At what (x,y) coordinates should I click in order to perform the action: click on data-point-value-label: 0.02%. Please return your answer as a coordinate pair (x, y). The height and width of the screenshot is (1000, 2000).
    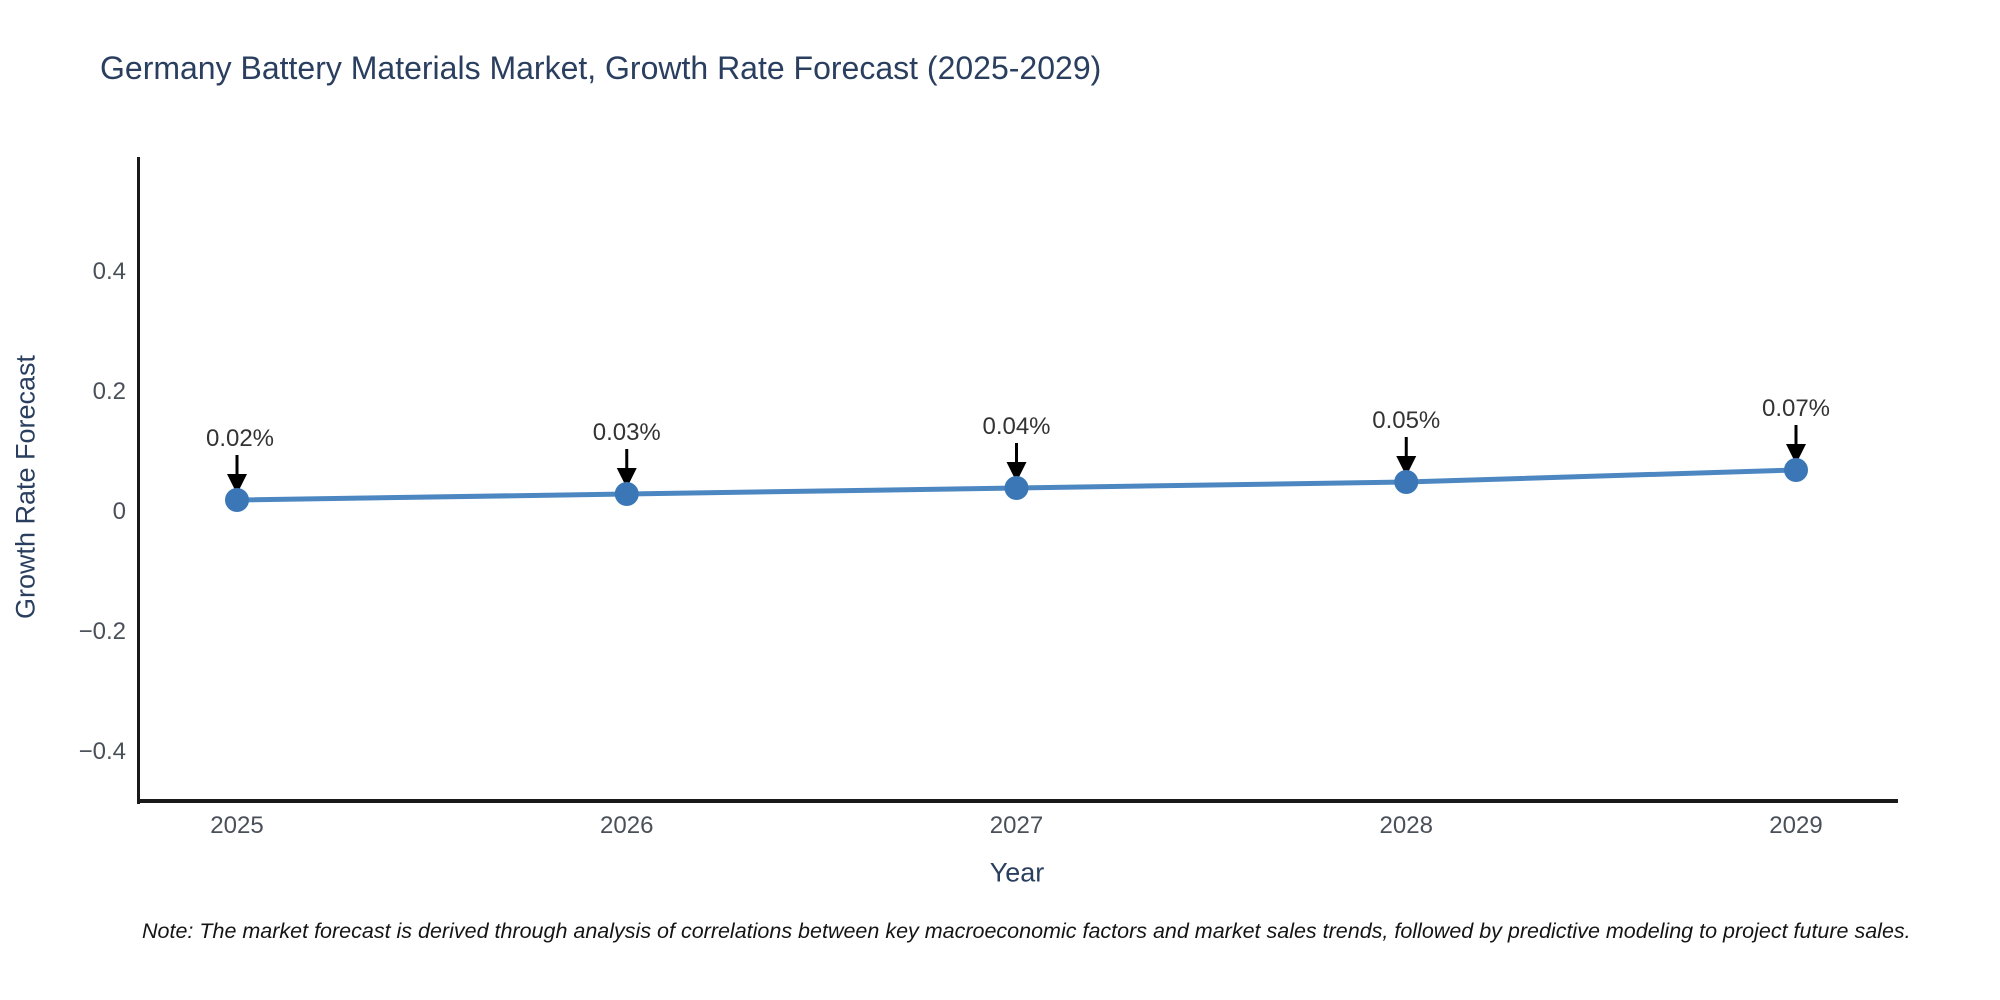
    Looking at the image, I should click on (240, 438).